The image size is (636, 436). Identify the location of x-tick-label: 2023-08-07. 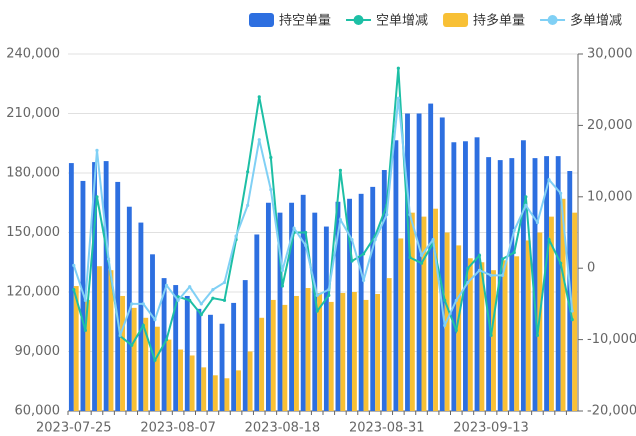
(178, 428).